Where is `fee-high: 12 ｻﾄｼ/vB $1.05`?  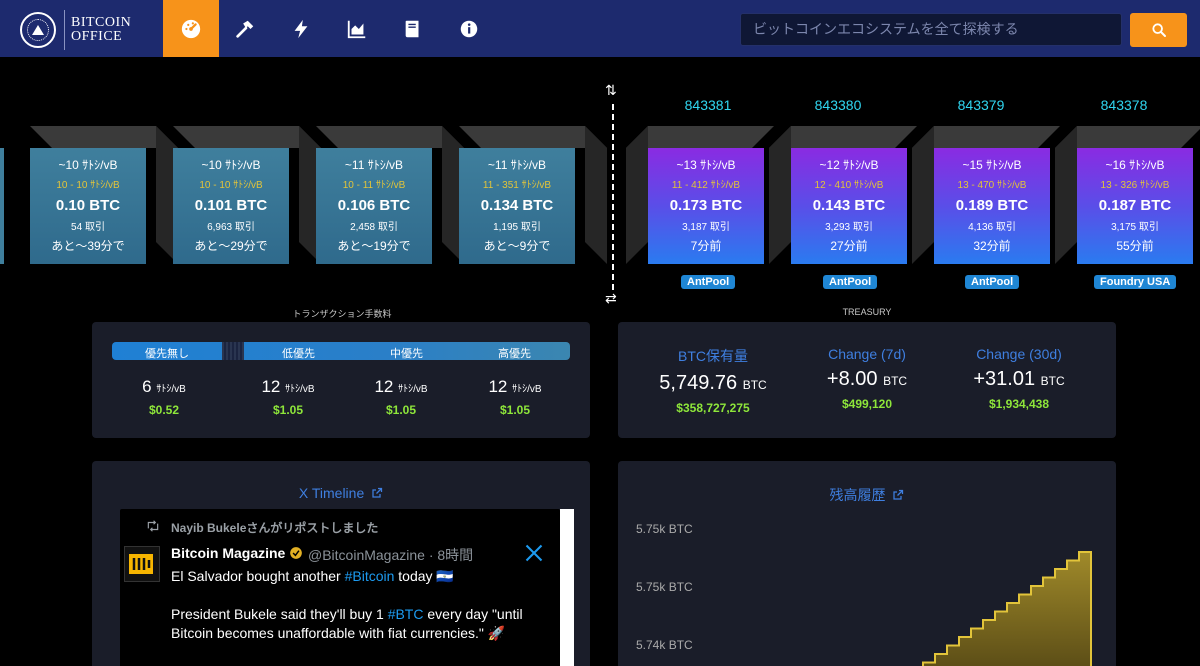 fee-high: 12 ｻﾄｼ/vB $1.05 is located at coordinates (515, 397).